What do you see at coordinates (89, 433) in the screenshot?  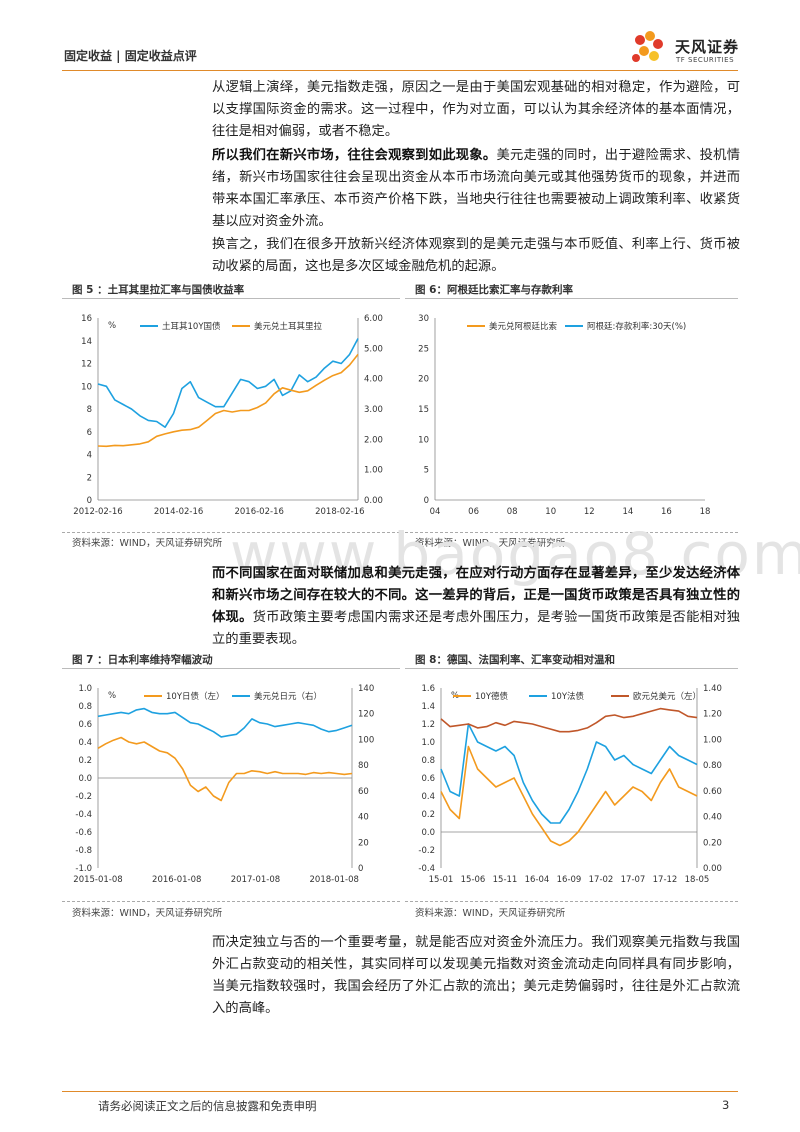 I see `y-left-tick-label: 6` at bounding box center [89, 433].